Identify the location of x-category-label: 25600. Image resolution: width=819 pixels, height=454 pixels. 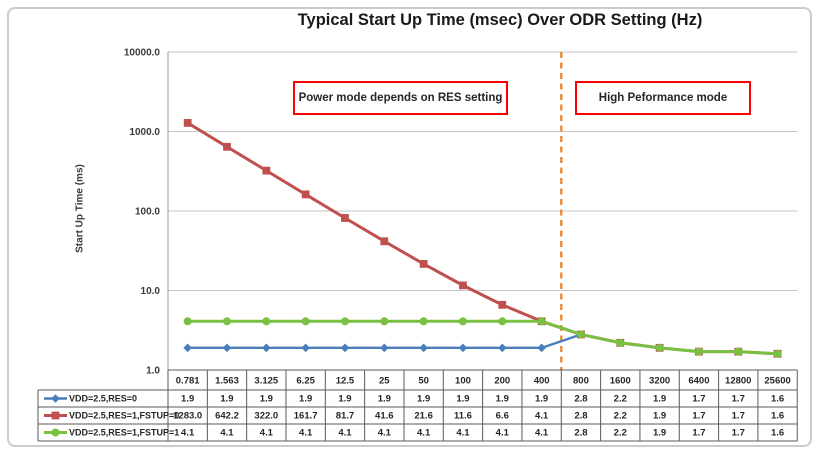
(777, 381).